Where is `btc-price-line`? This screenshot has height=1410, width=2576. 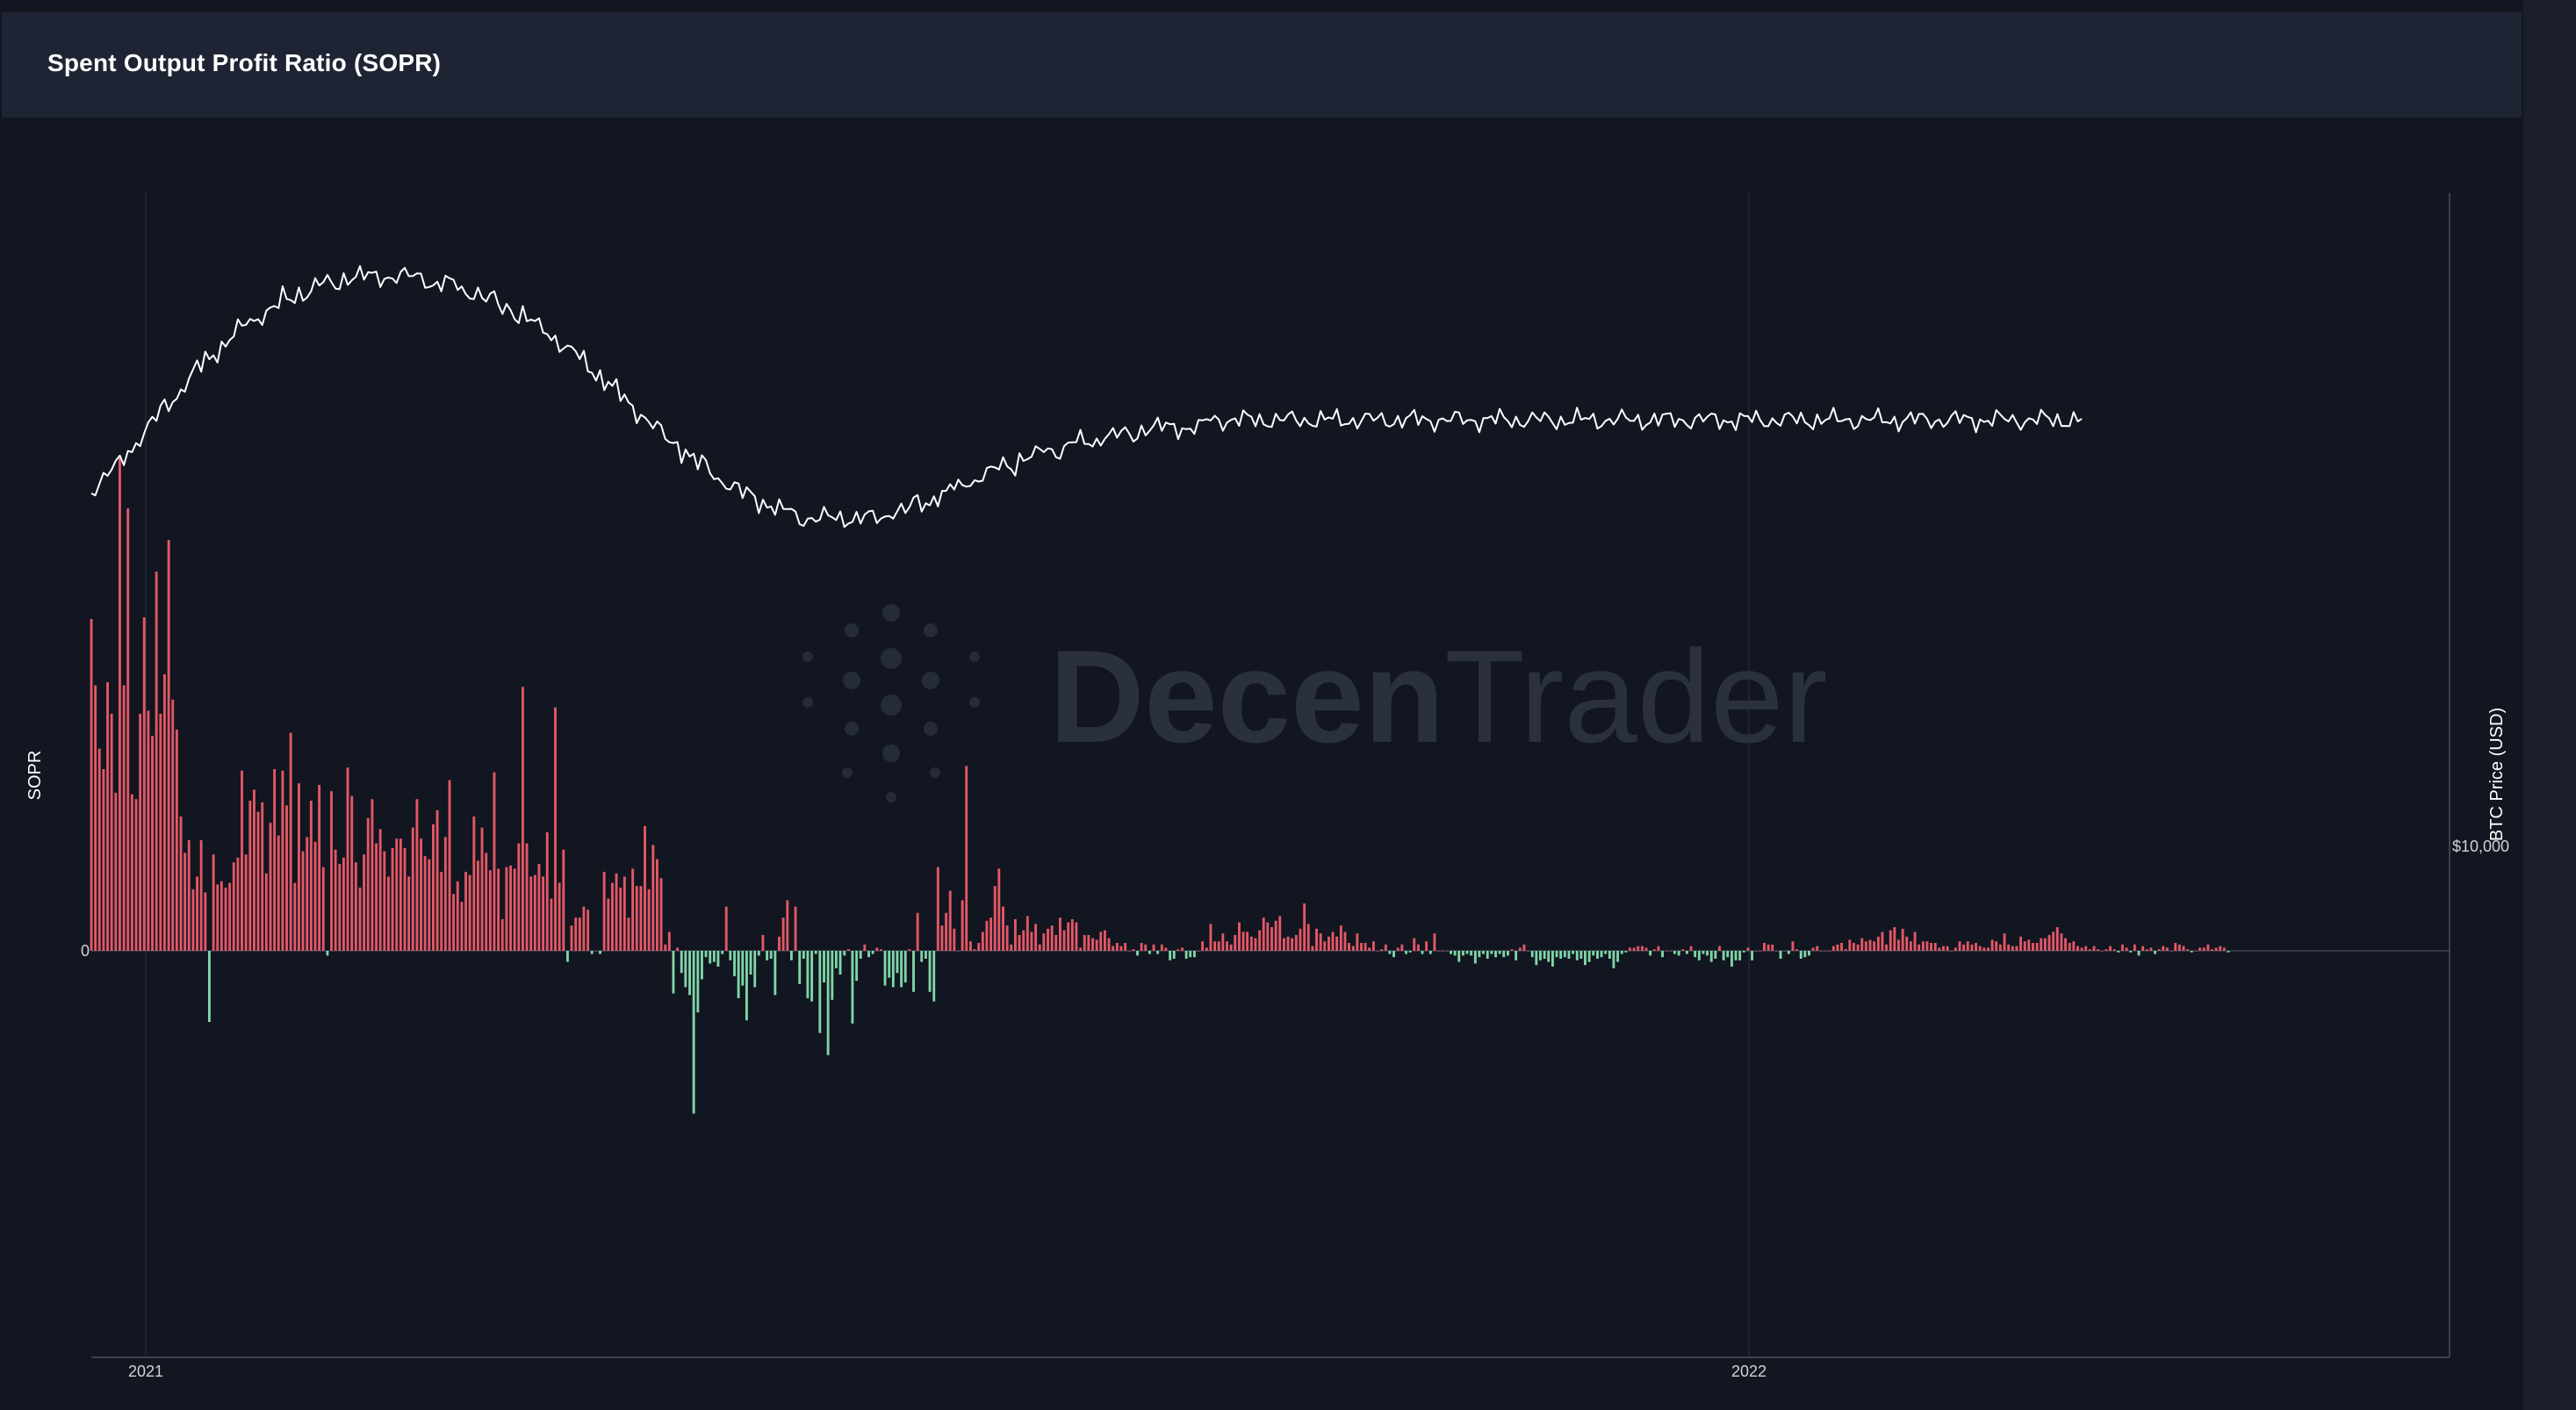 btc-price-line is located at coordinates (1086, 397).